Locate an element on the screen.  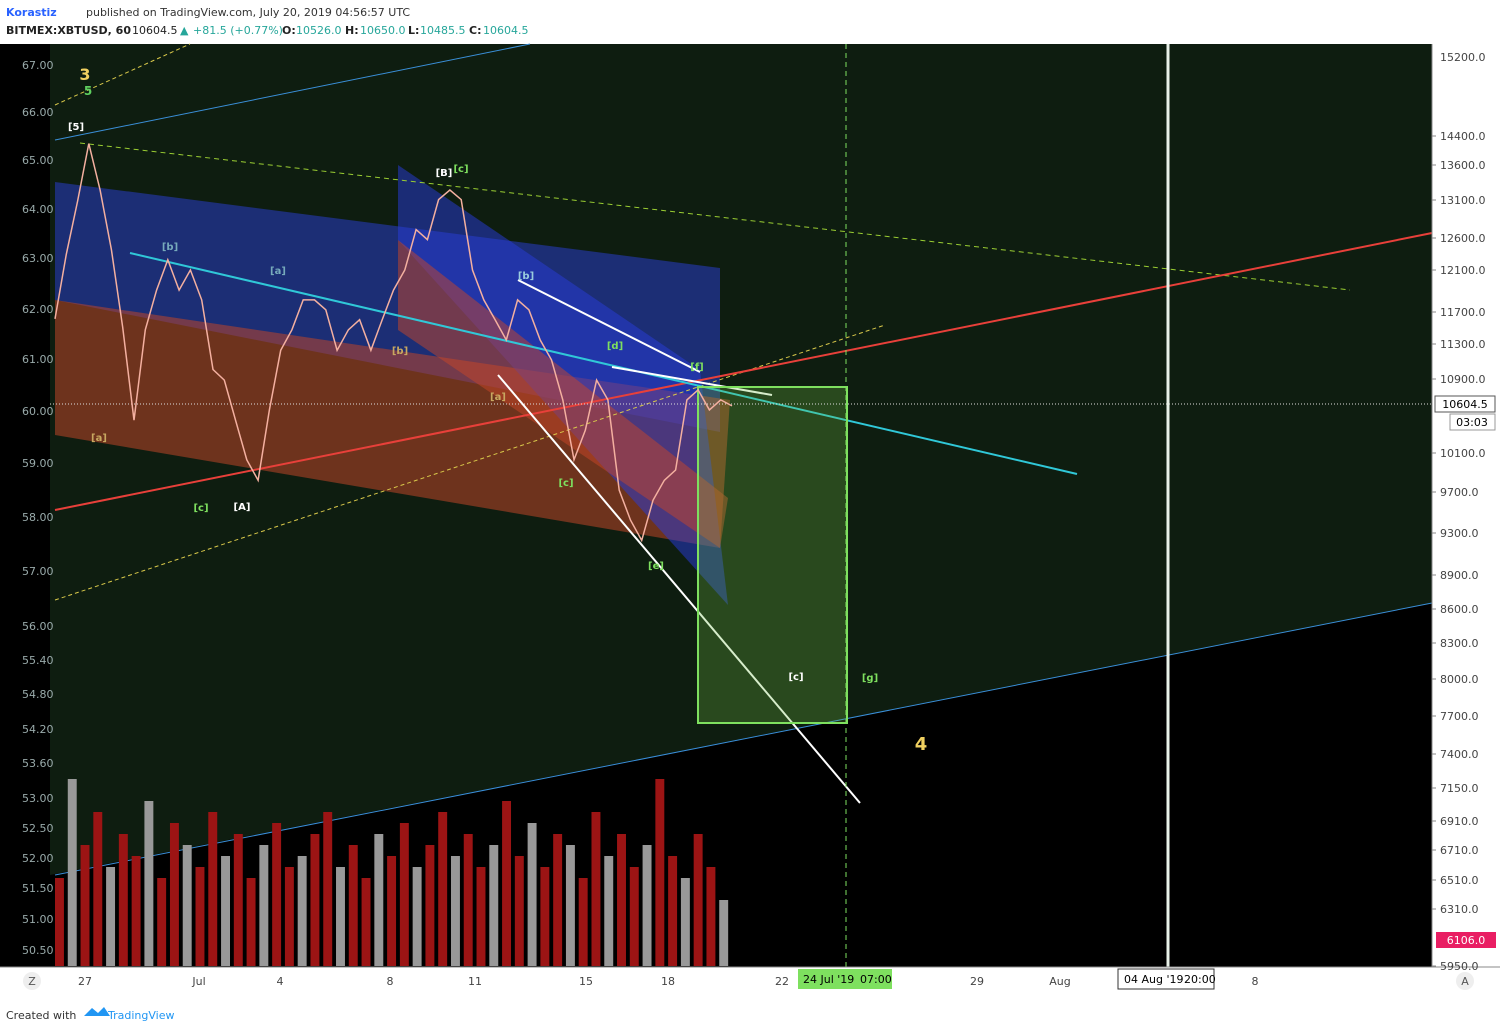
value: 10650.0 is located at coordinates (383, 30).